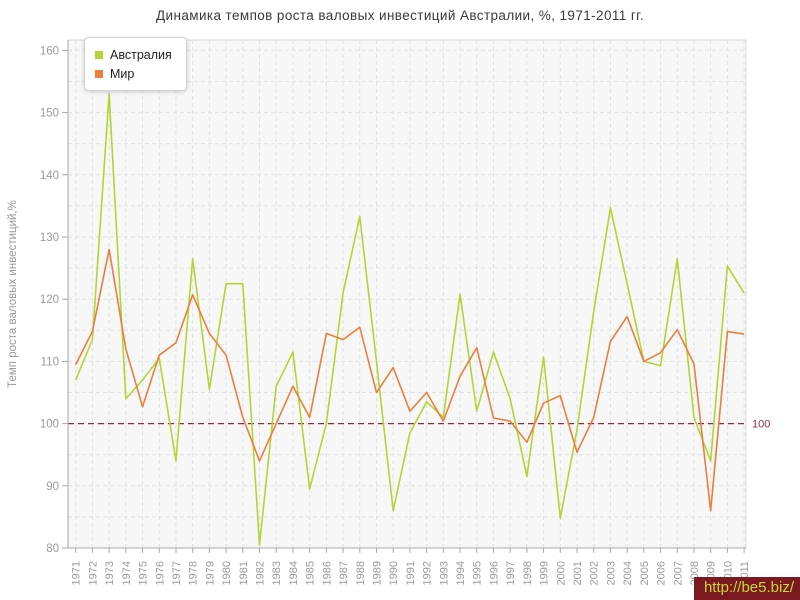  What do you see at coordinates (49, 300) in the screenshot?
I see `y-tick-label: 120` at bounding box center [49, 300].